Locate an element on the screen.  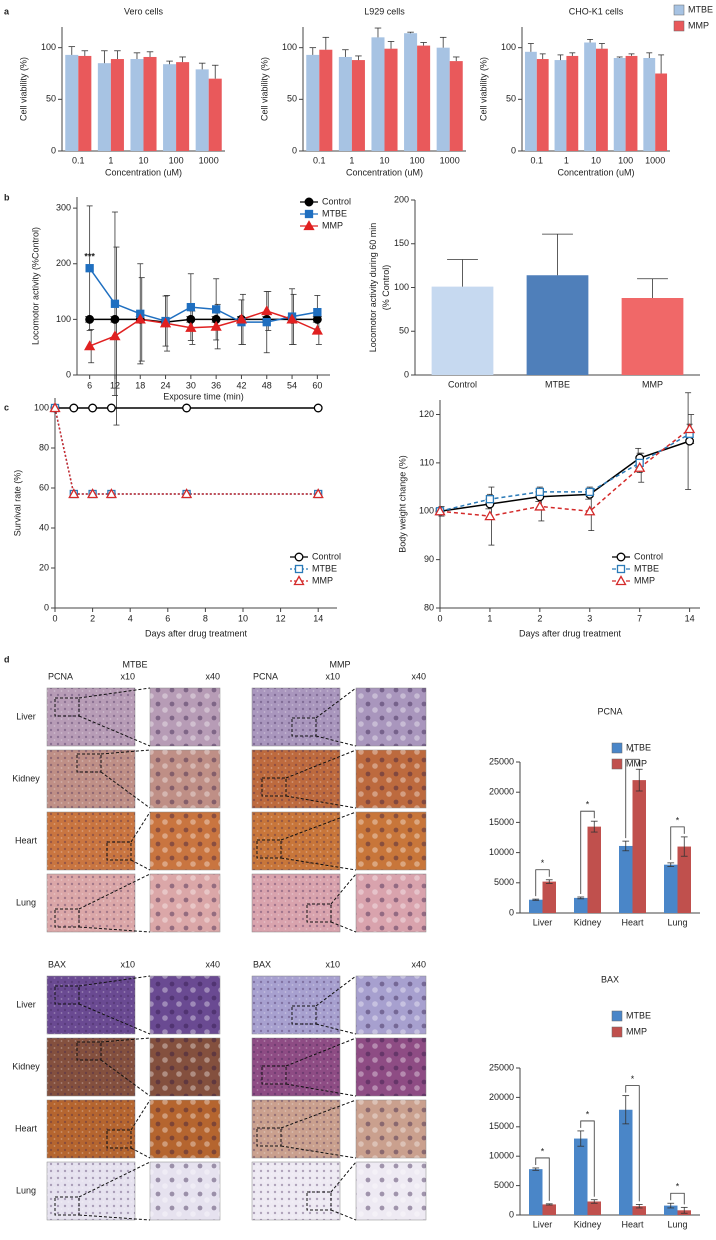
x-tick-label: 1000 is located at coordinates (209, 160).